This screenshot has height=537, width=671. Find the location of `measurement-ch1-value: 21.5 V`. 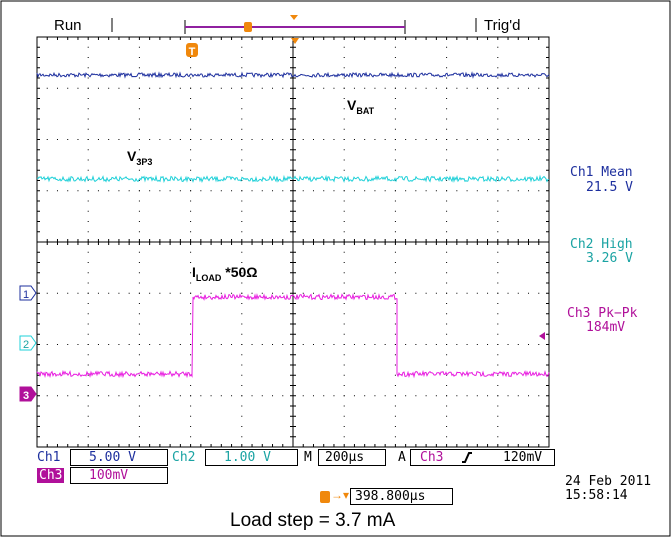

measurement-ch1-value: 21.5 V is located at coordinates (609, 187).